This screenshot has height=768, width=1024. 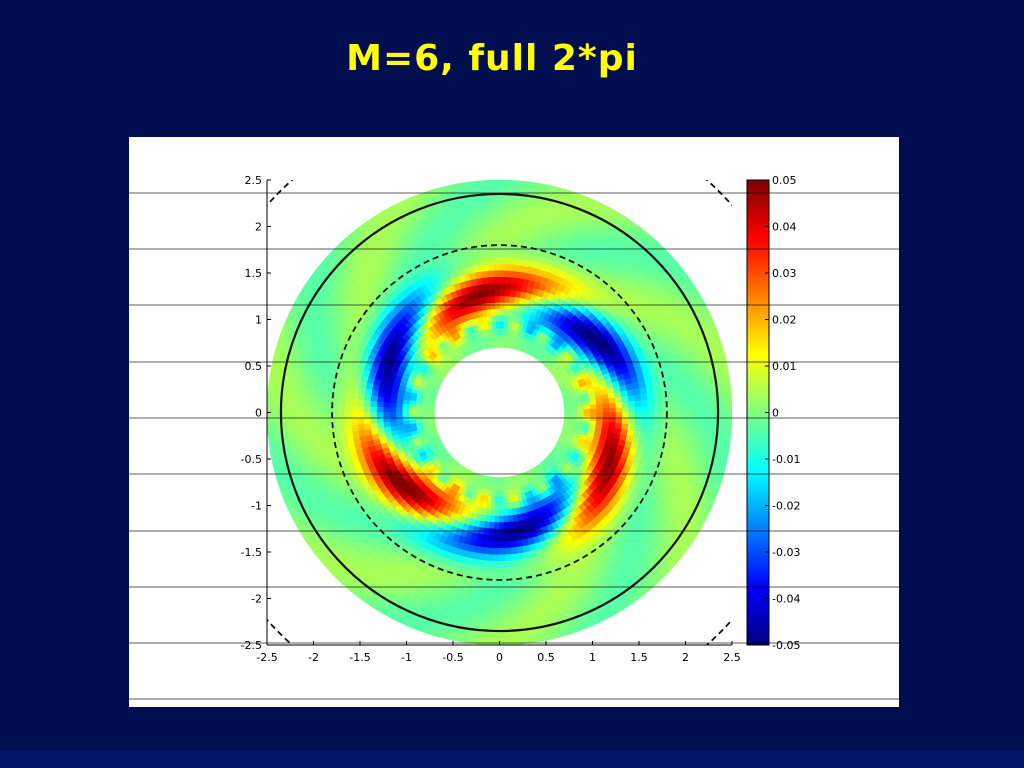 I want to click on colorbar-tick-label: -0.03, so click(x=786, y=552).